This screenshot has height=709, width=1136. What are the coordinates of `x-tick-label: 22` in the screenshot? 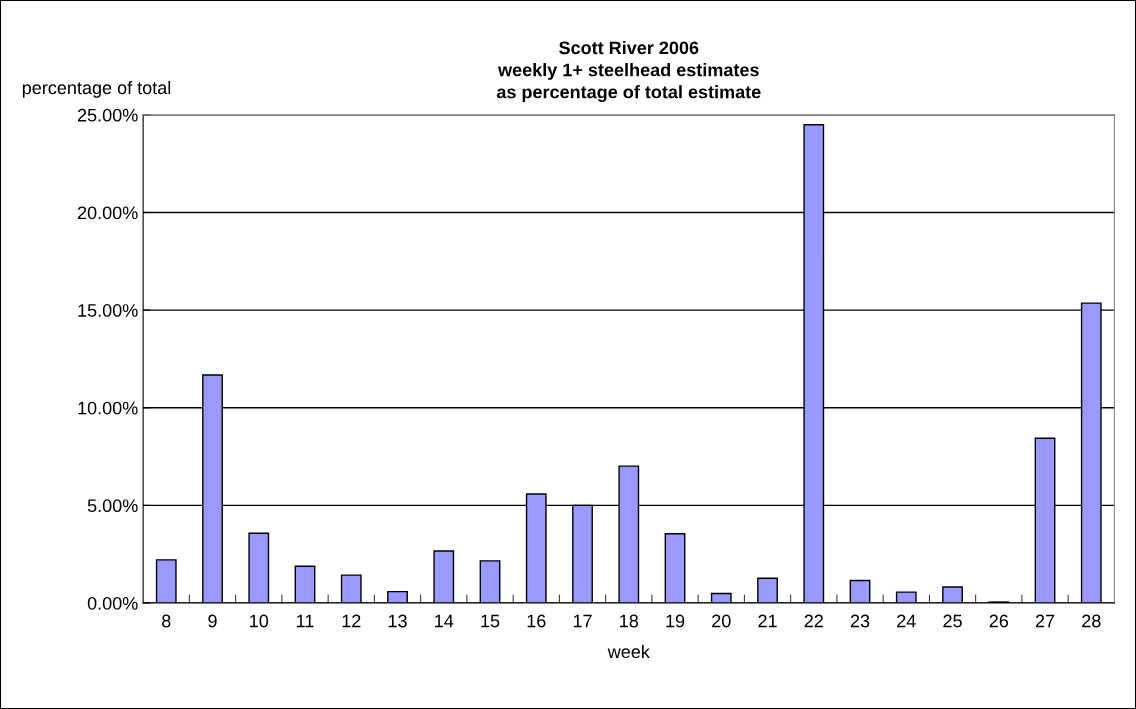 It's located at (813, 621).